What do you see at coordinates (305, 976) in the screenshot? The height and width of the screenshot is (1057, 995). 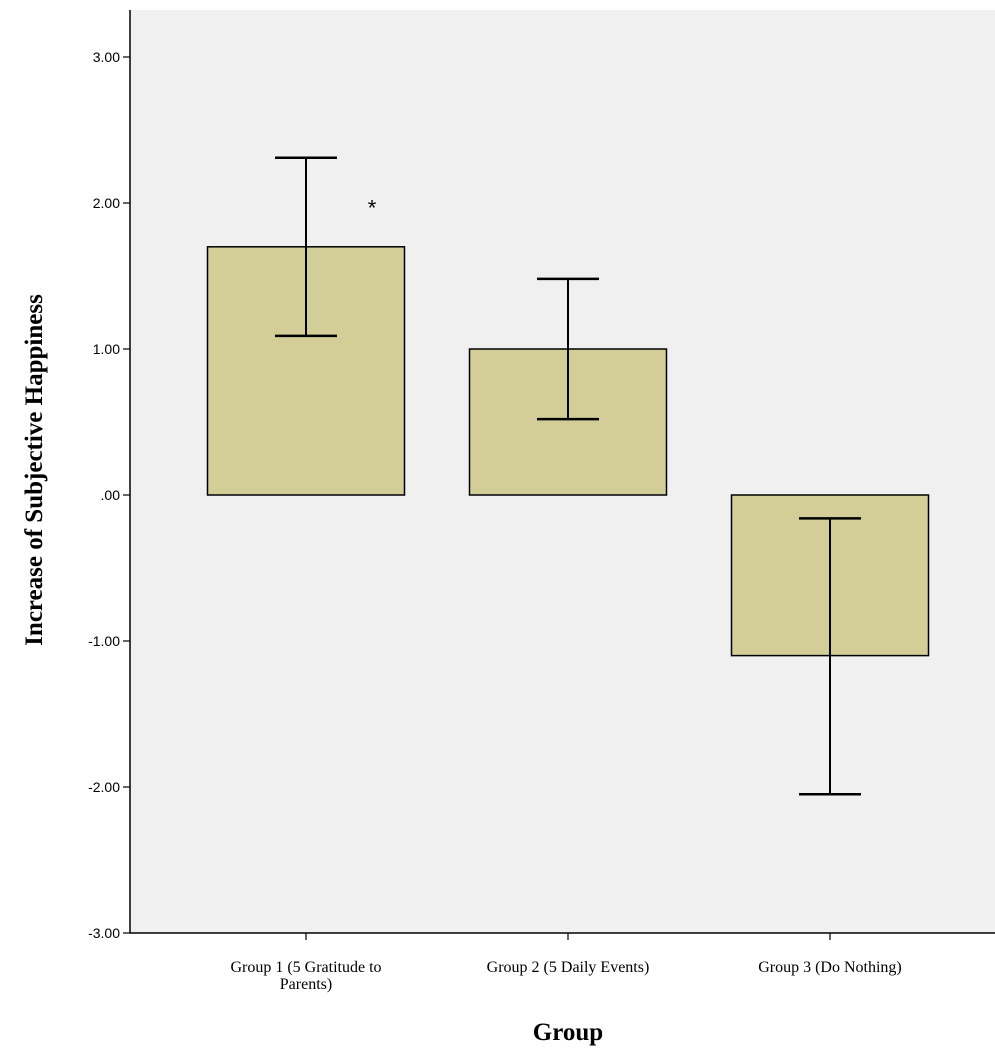 I see `x-tick-label: Group 1 (5 Gratitude to Parents)` at bounding box center [305, 976].